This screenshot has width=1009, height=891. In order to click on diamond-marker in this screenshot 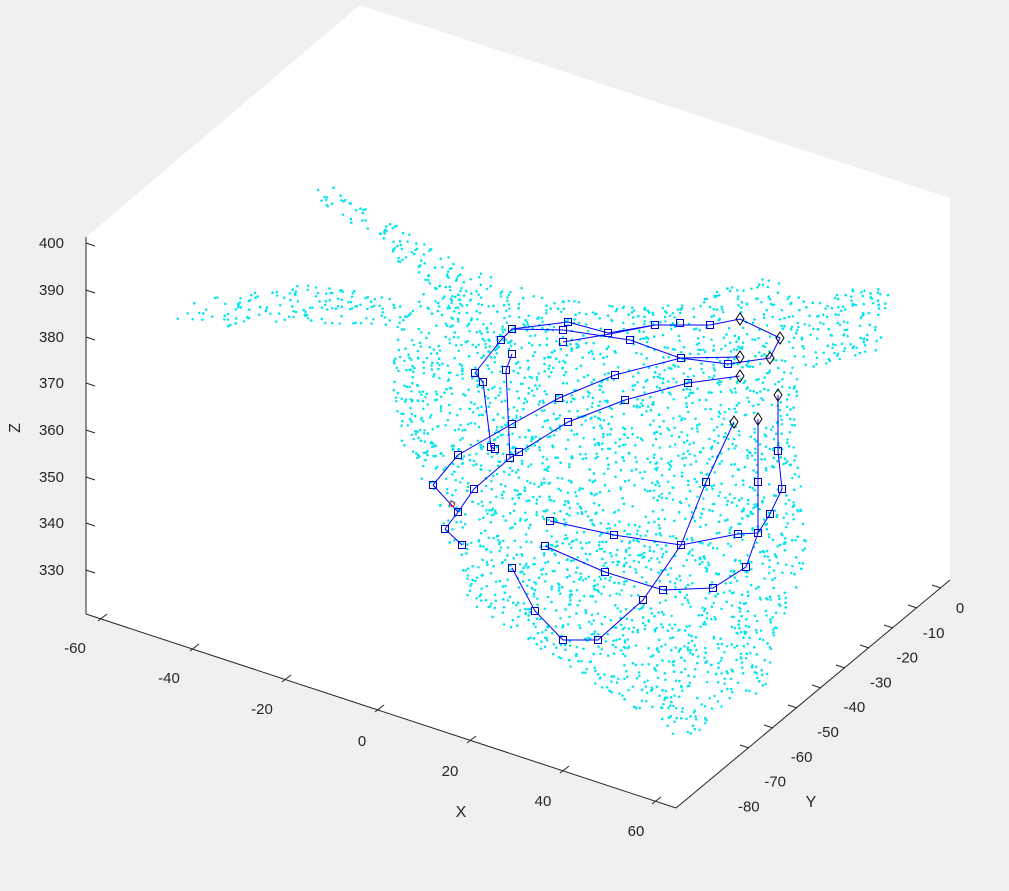, I will do `click(770, 358)`.